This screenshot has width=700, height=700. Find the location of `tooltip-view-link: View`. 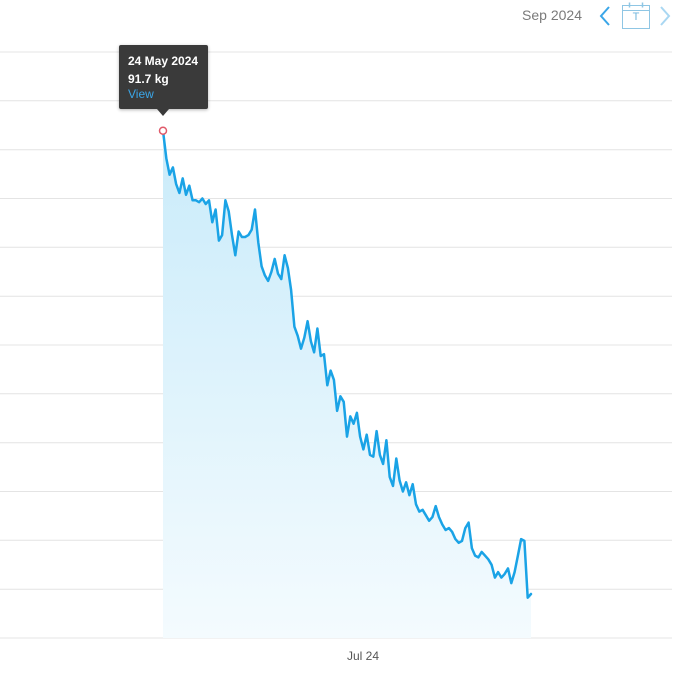

tooltip-view-link: View is located at coordinates (141, 94).